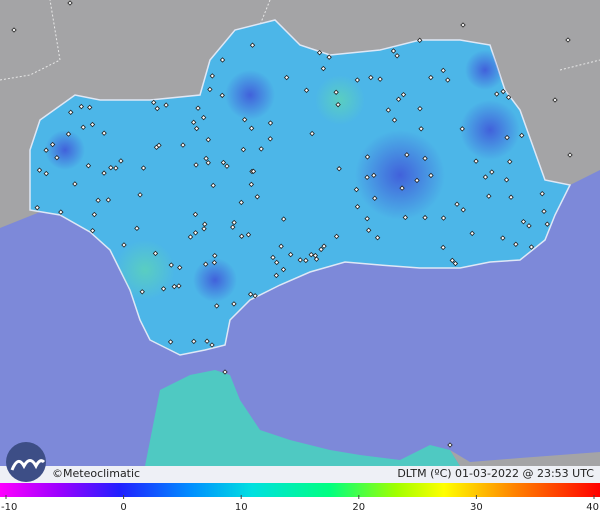 This screenshot has width=600, height=517. I want to click on colorbar-labels-bg, so click(300, 507).